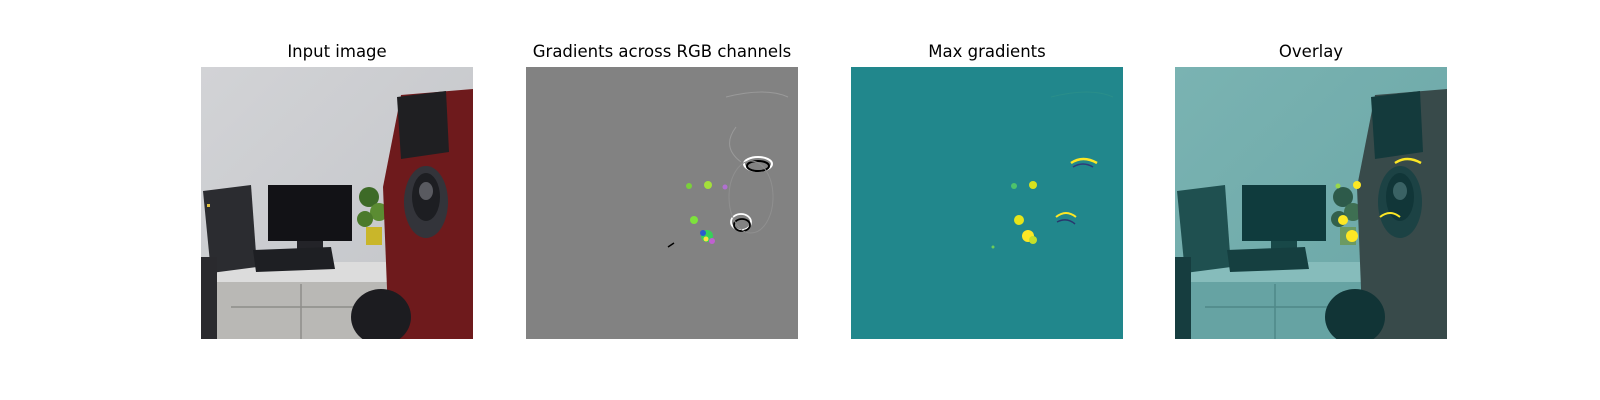  I want to click on overlay-panel, so click(1311, 203).